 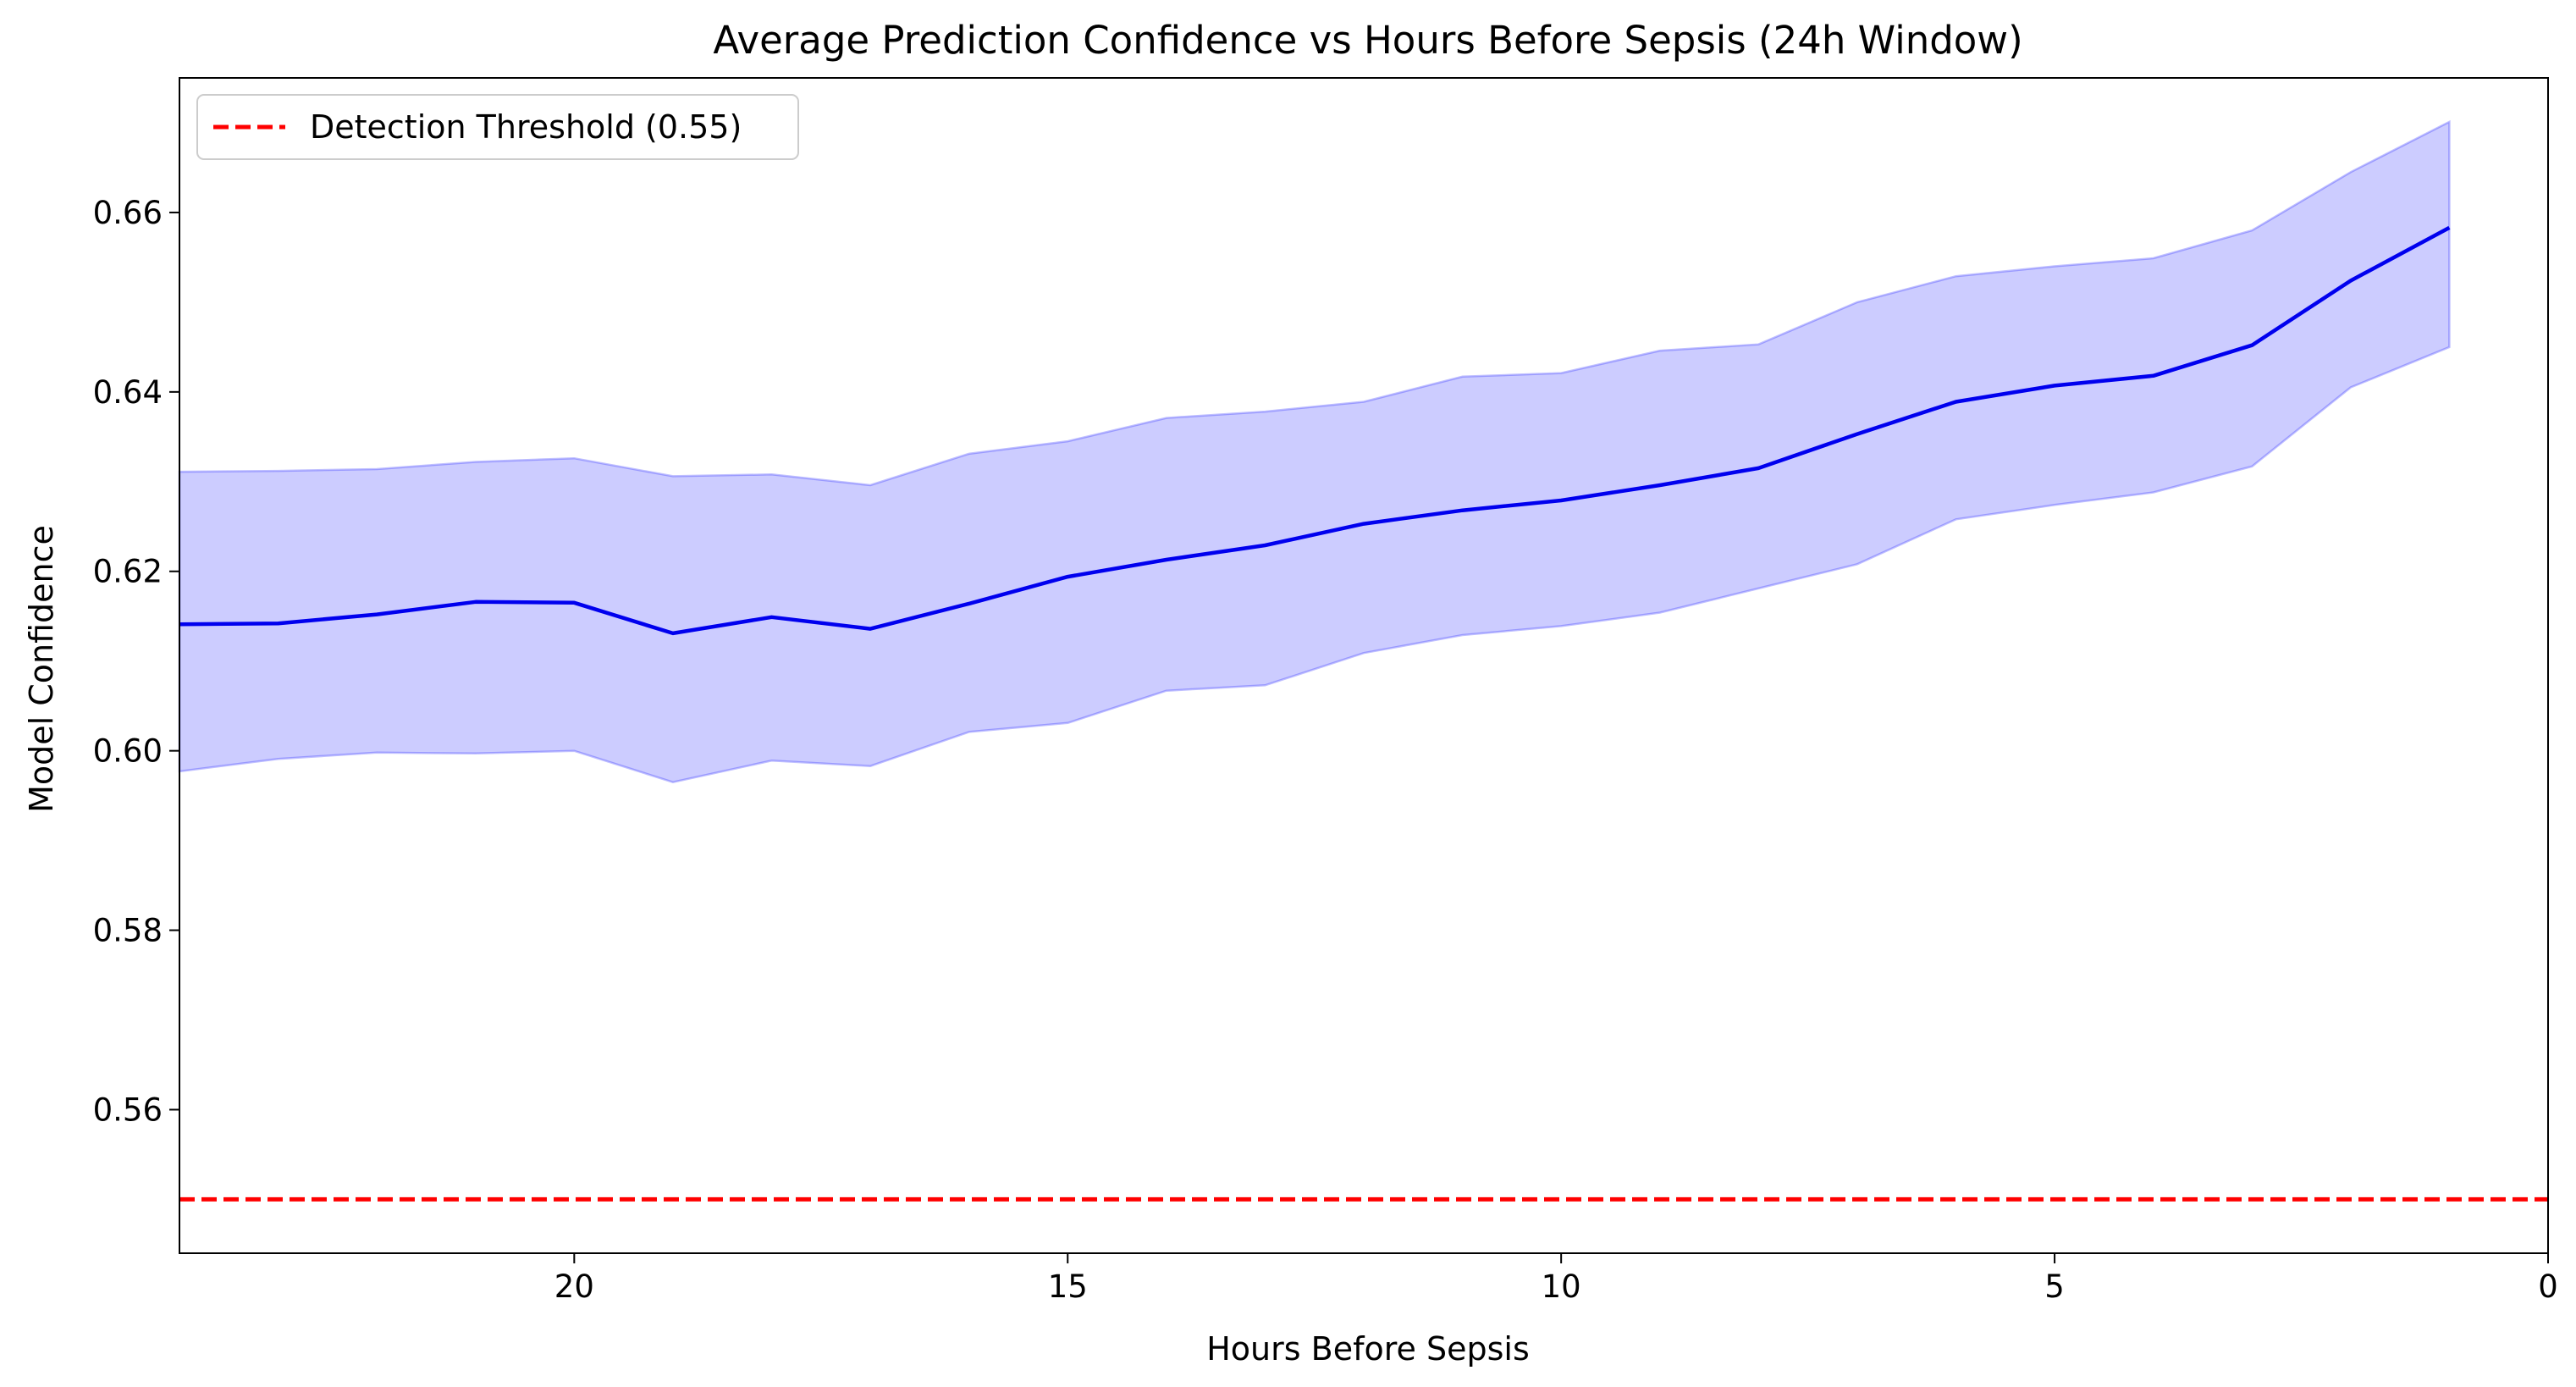 I want to click on y-axis-ticks: 0.56 0.58 0.60 0.62 0.64 0.66, so click(x=136, y=661).